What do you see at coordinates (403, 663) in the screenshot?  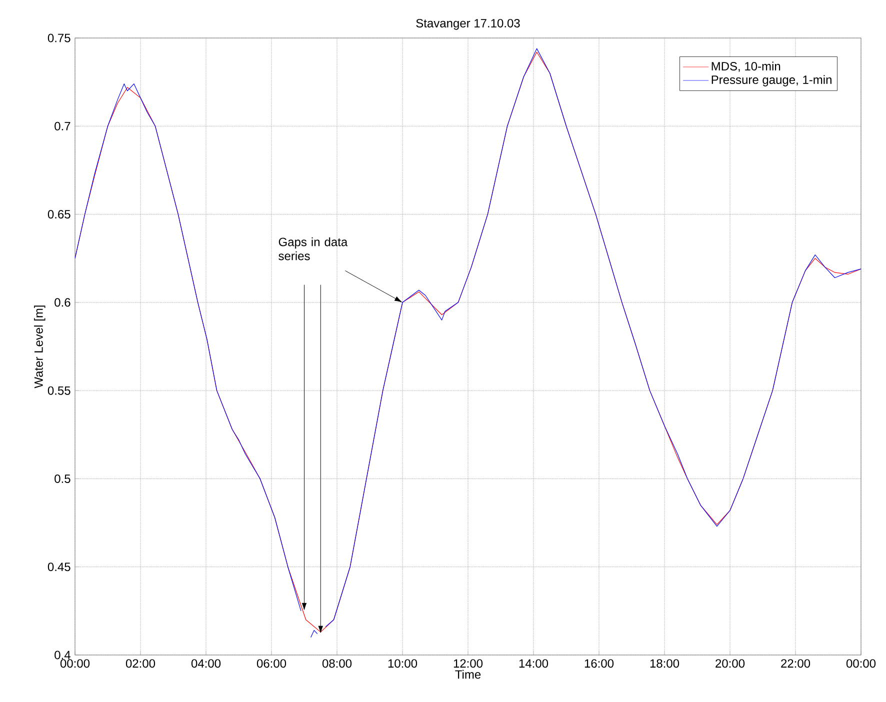 I see `x-tick-label: 10:00` at bounding box center [403, 663].